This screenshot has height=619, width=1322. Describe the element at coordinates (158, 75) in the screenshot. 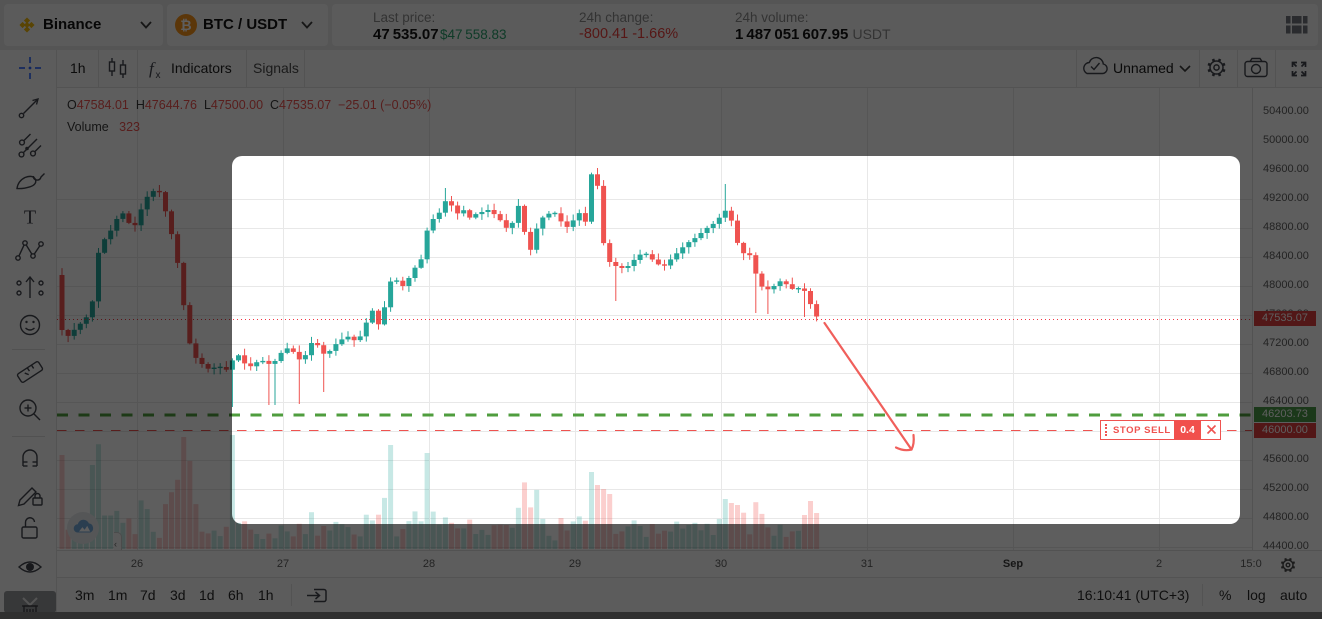

I see `svg-text: x` at that location.